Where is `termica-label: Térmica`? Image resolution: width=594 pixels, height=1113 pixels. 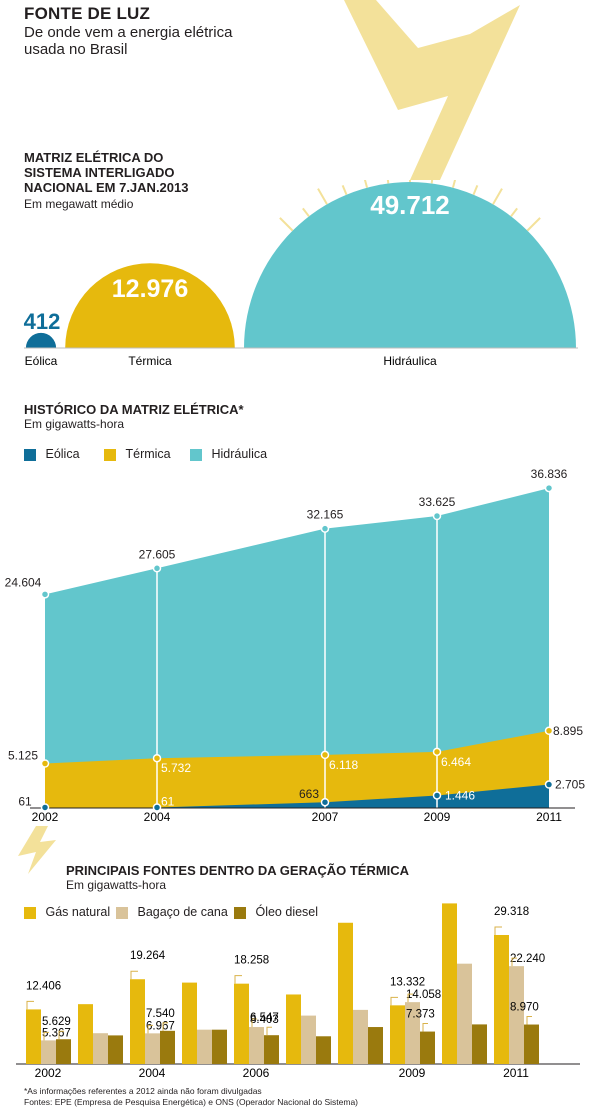
termica-label: Térmica is located at coordinates (150, 361).